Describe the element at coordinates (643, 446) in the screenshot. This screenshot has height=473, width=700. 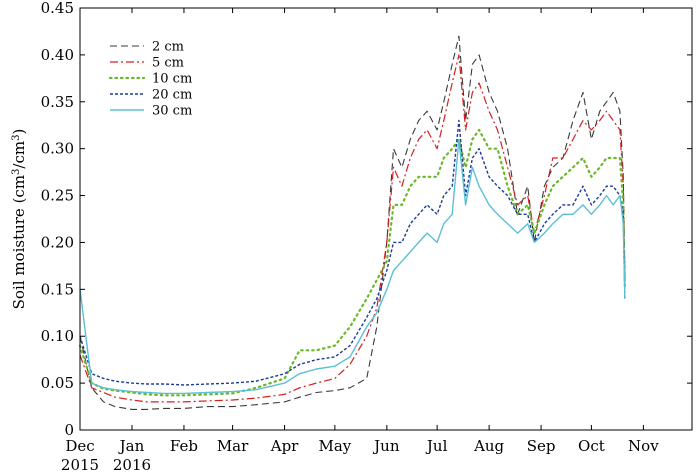
I see `x-tick-label: Nov` at that location.